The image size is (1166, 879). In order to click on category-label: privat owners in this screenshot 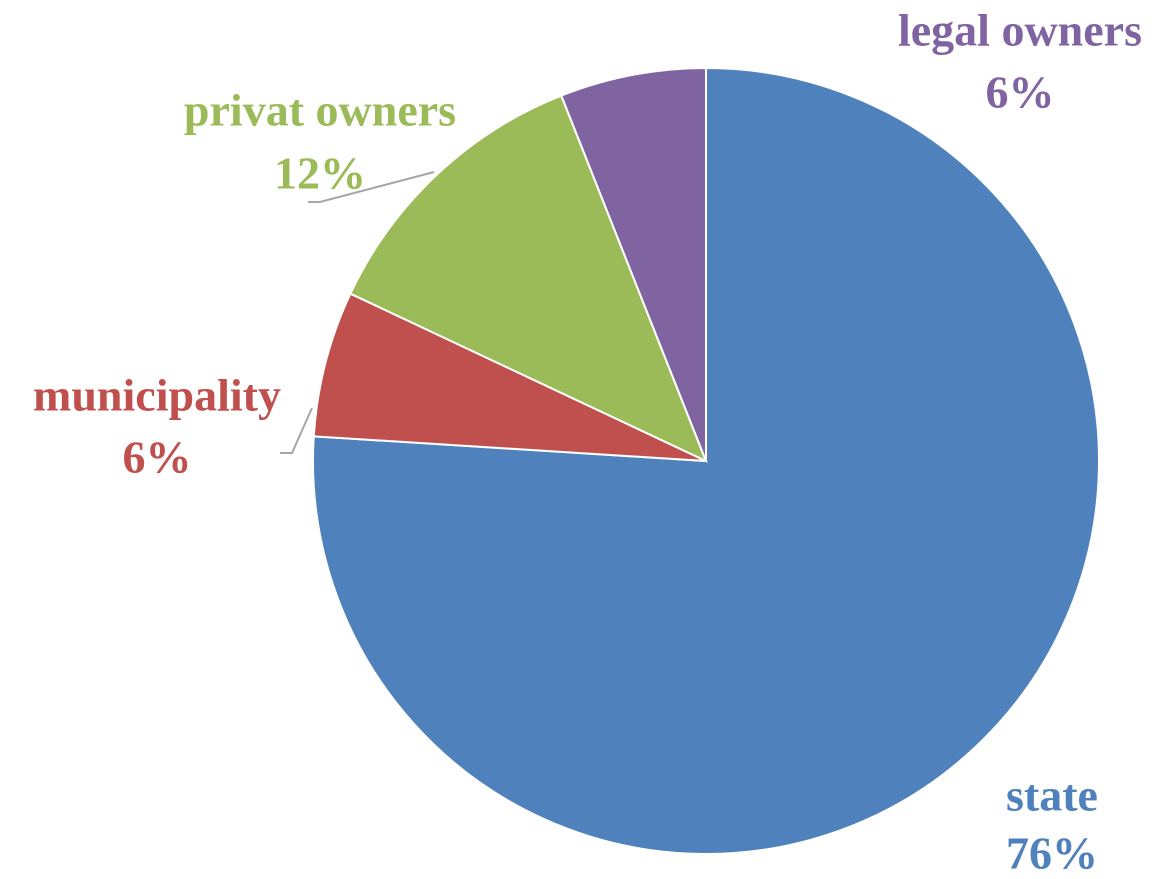, I will do `click(320, 110)`.